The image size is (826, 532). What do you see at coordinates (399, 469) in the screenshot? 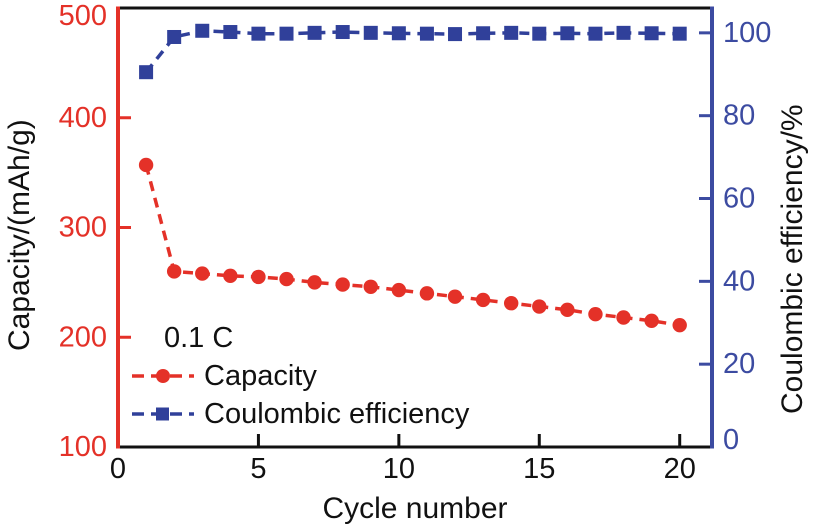
I see `x-tick-label: 10` at bounding box center [399, 469].